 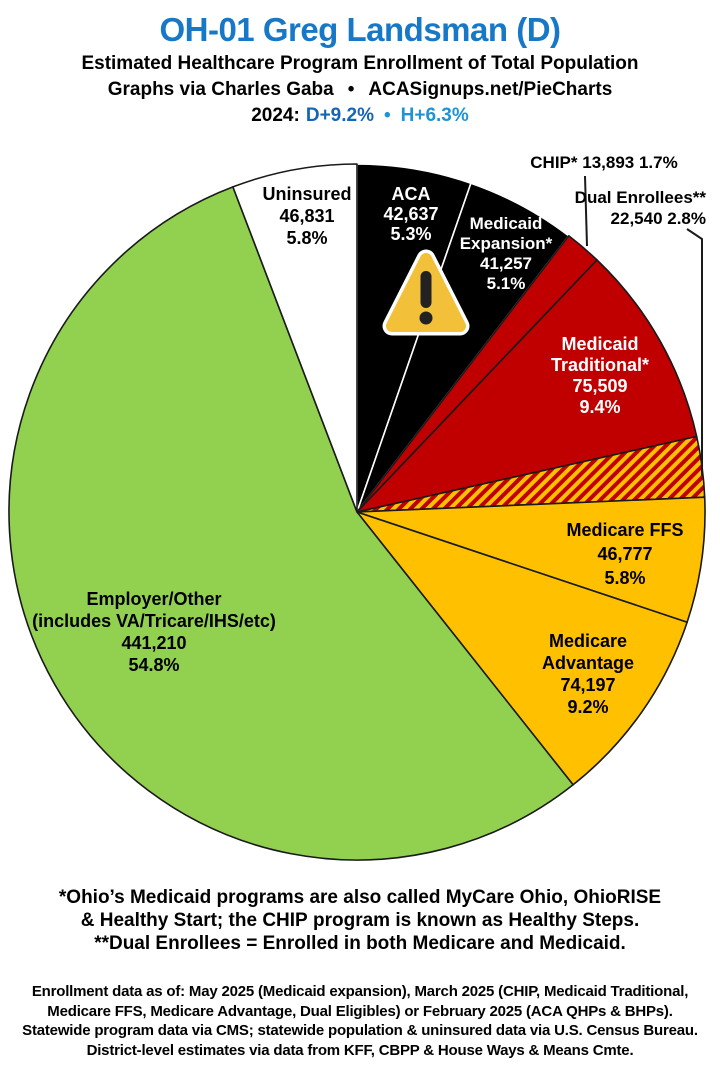 What do you see at coordinates (694, 352) in the screenshot?
I see `dual-enrollees-leader-line` at bounding box center [694, 352].